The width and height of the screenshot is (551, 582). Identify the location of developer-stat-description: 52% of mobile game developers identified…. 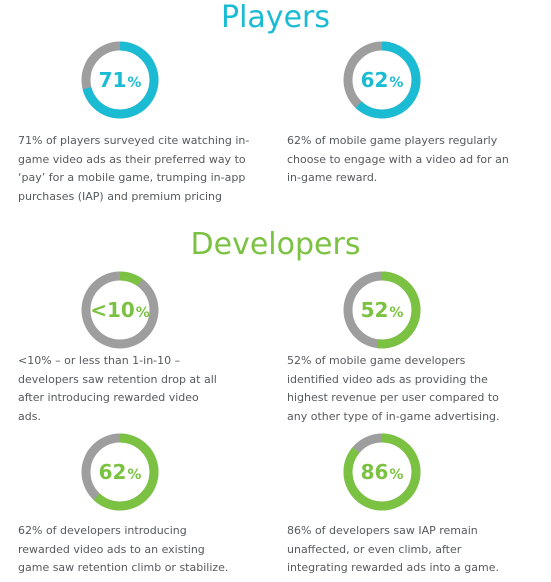
(393, 388).